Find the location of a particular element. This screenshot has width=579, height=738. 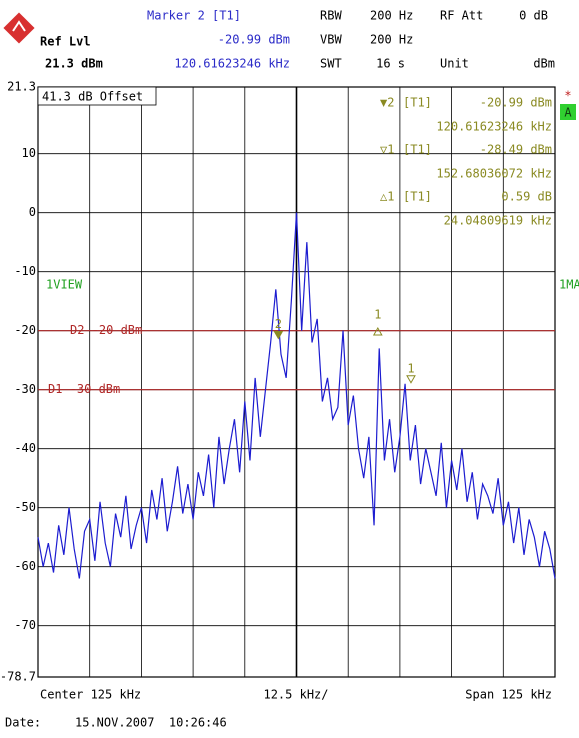

marker-title: Marker 2 [T1] is located at coordinates (194, 16).